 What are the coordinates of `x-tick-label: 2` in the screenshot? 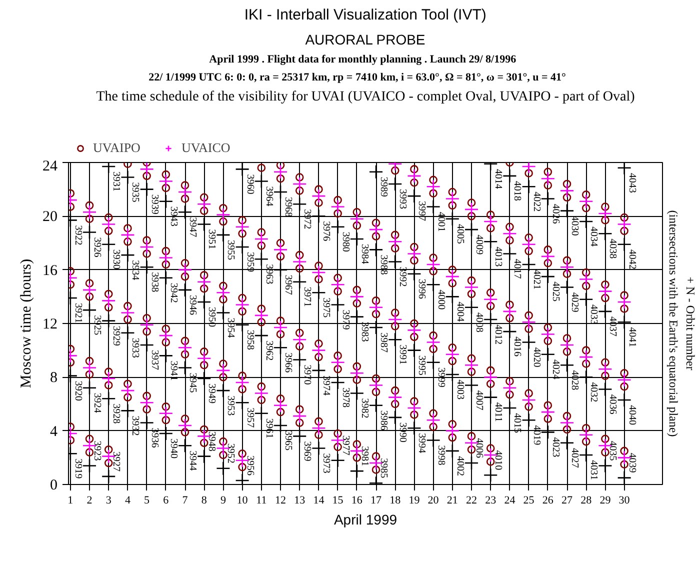 It's located at (89, 500).